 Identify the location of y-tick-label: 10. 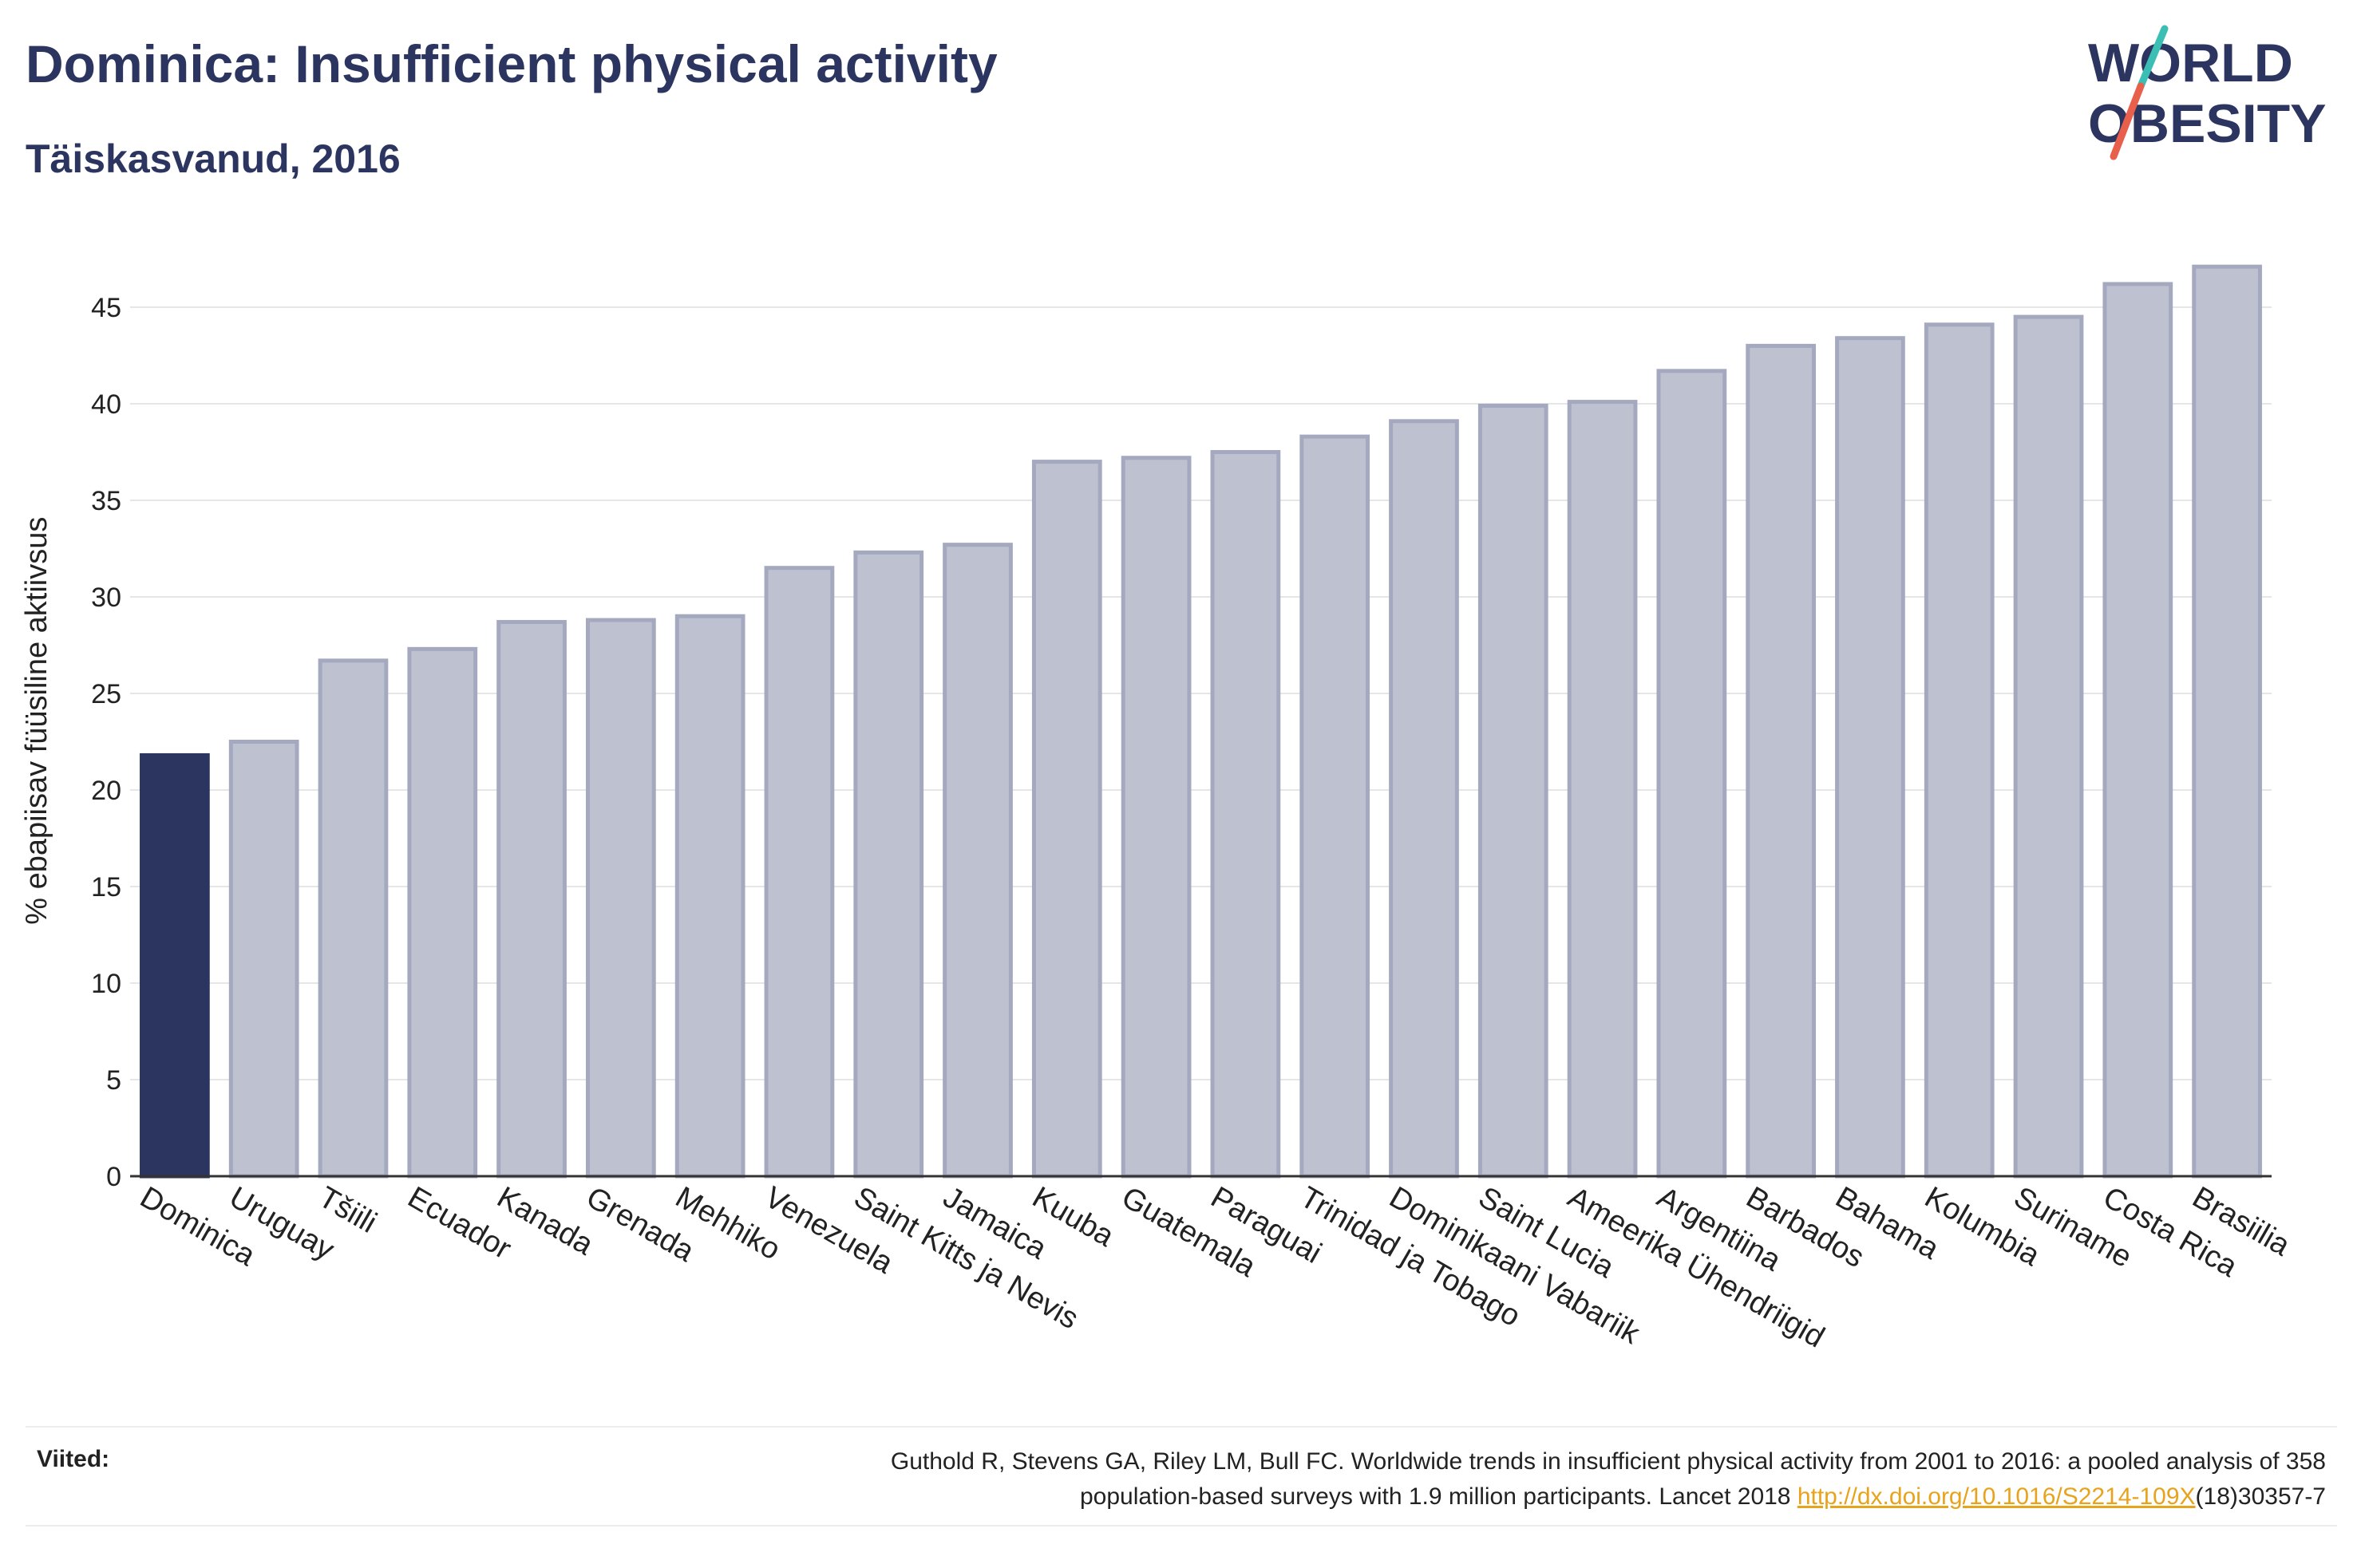
(106, 984).